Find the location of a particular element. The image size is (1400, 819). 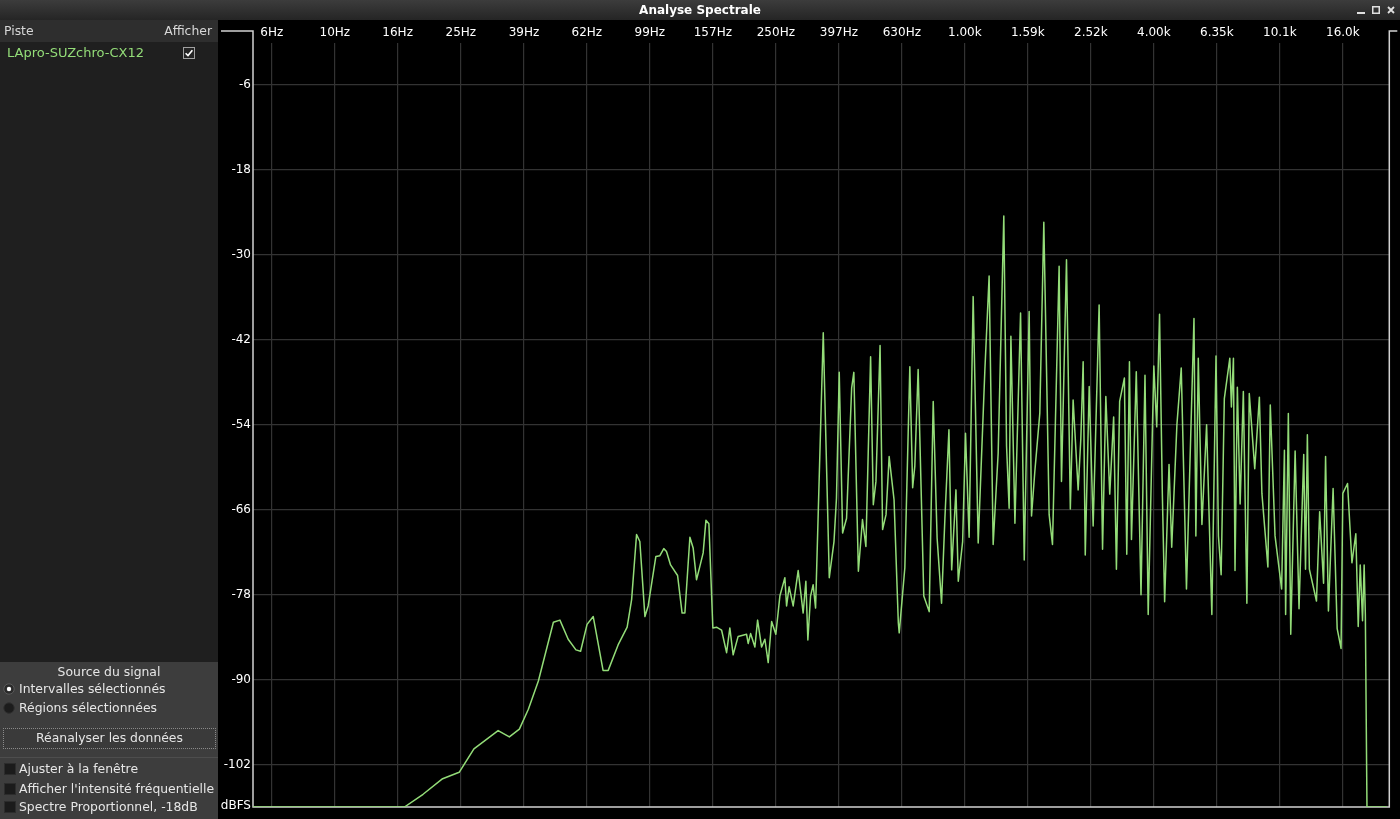

y-tick-label: -66 is located at coordinates (241, 508).